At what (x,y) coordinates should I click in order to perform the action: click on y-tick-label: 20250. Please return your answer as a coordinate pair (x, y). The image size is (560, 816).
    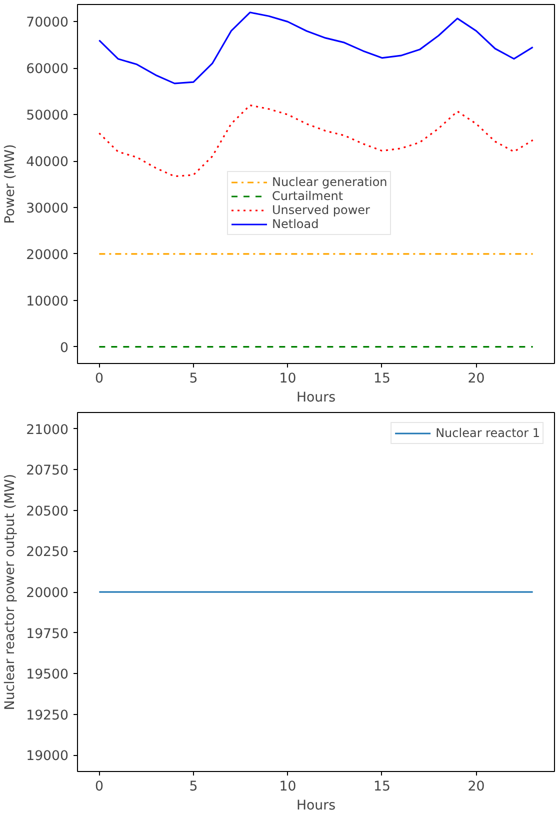
    Looking at the image, I should click on (47, 552).